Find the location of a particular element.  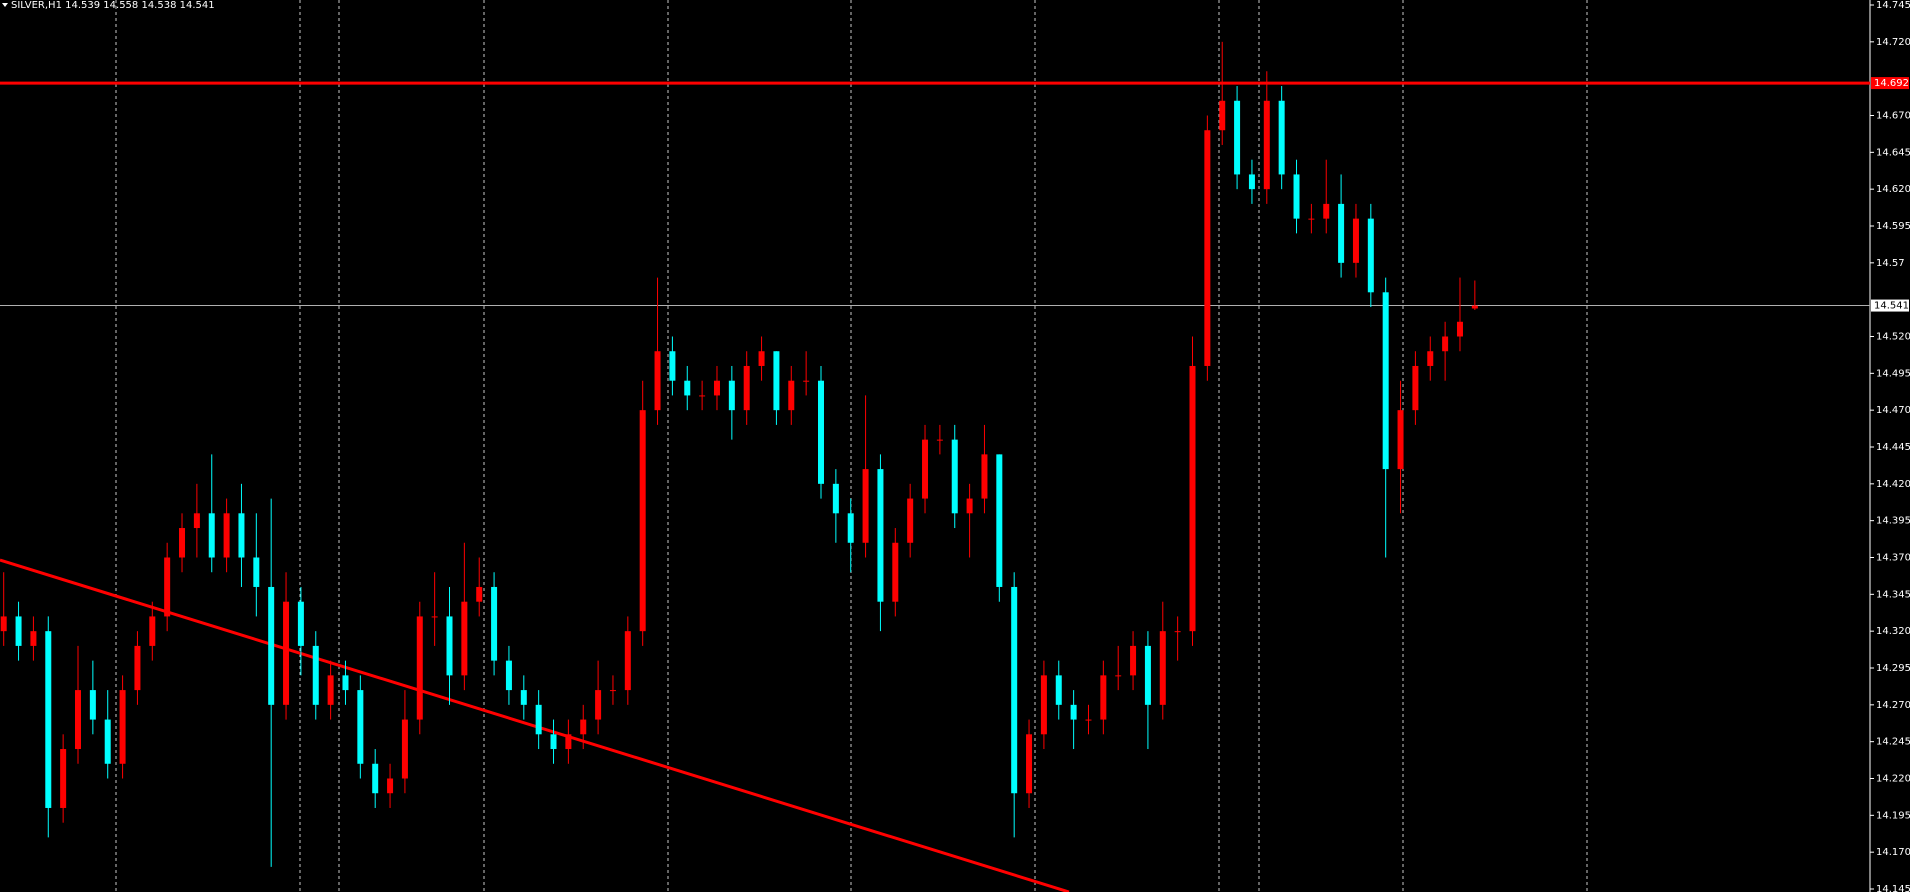

current-price-label: 14.541 is located at coordinates (1891, 306).